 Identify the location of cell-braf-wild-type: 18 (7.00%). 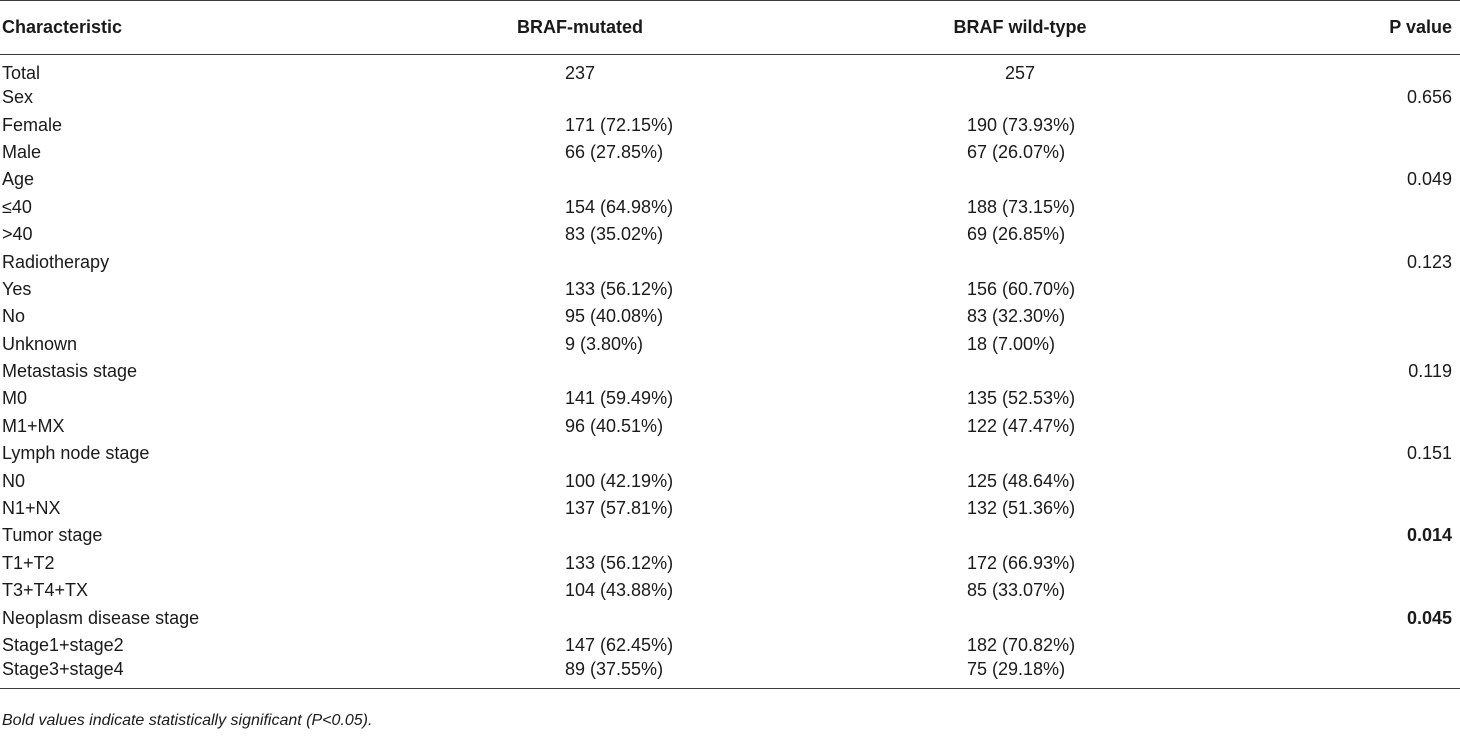
(1020, 344).